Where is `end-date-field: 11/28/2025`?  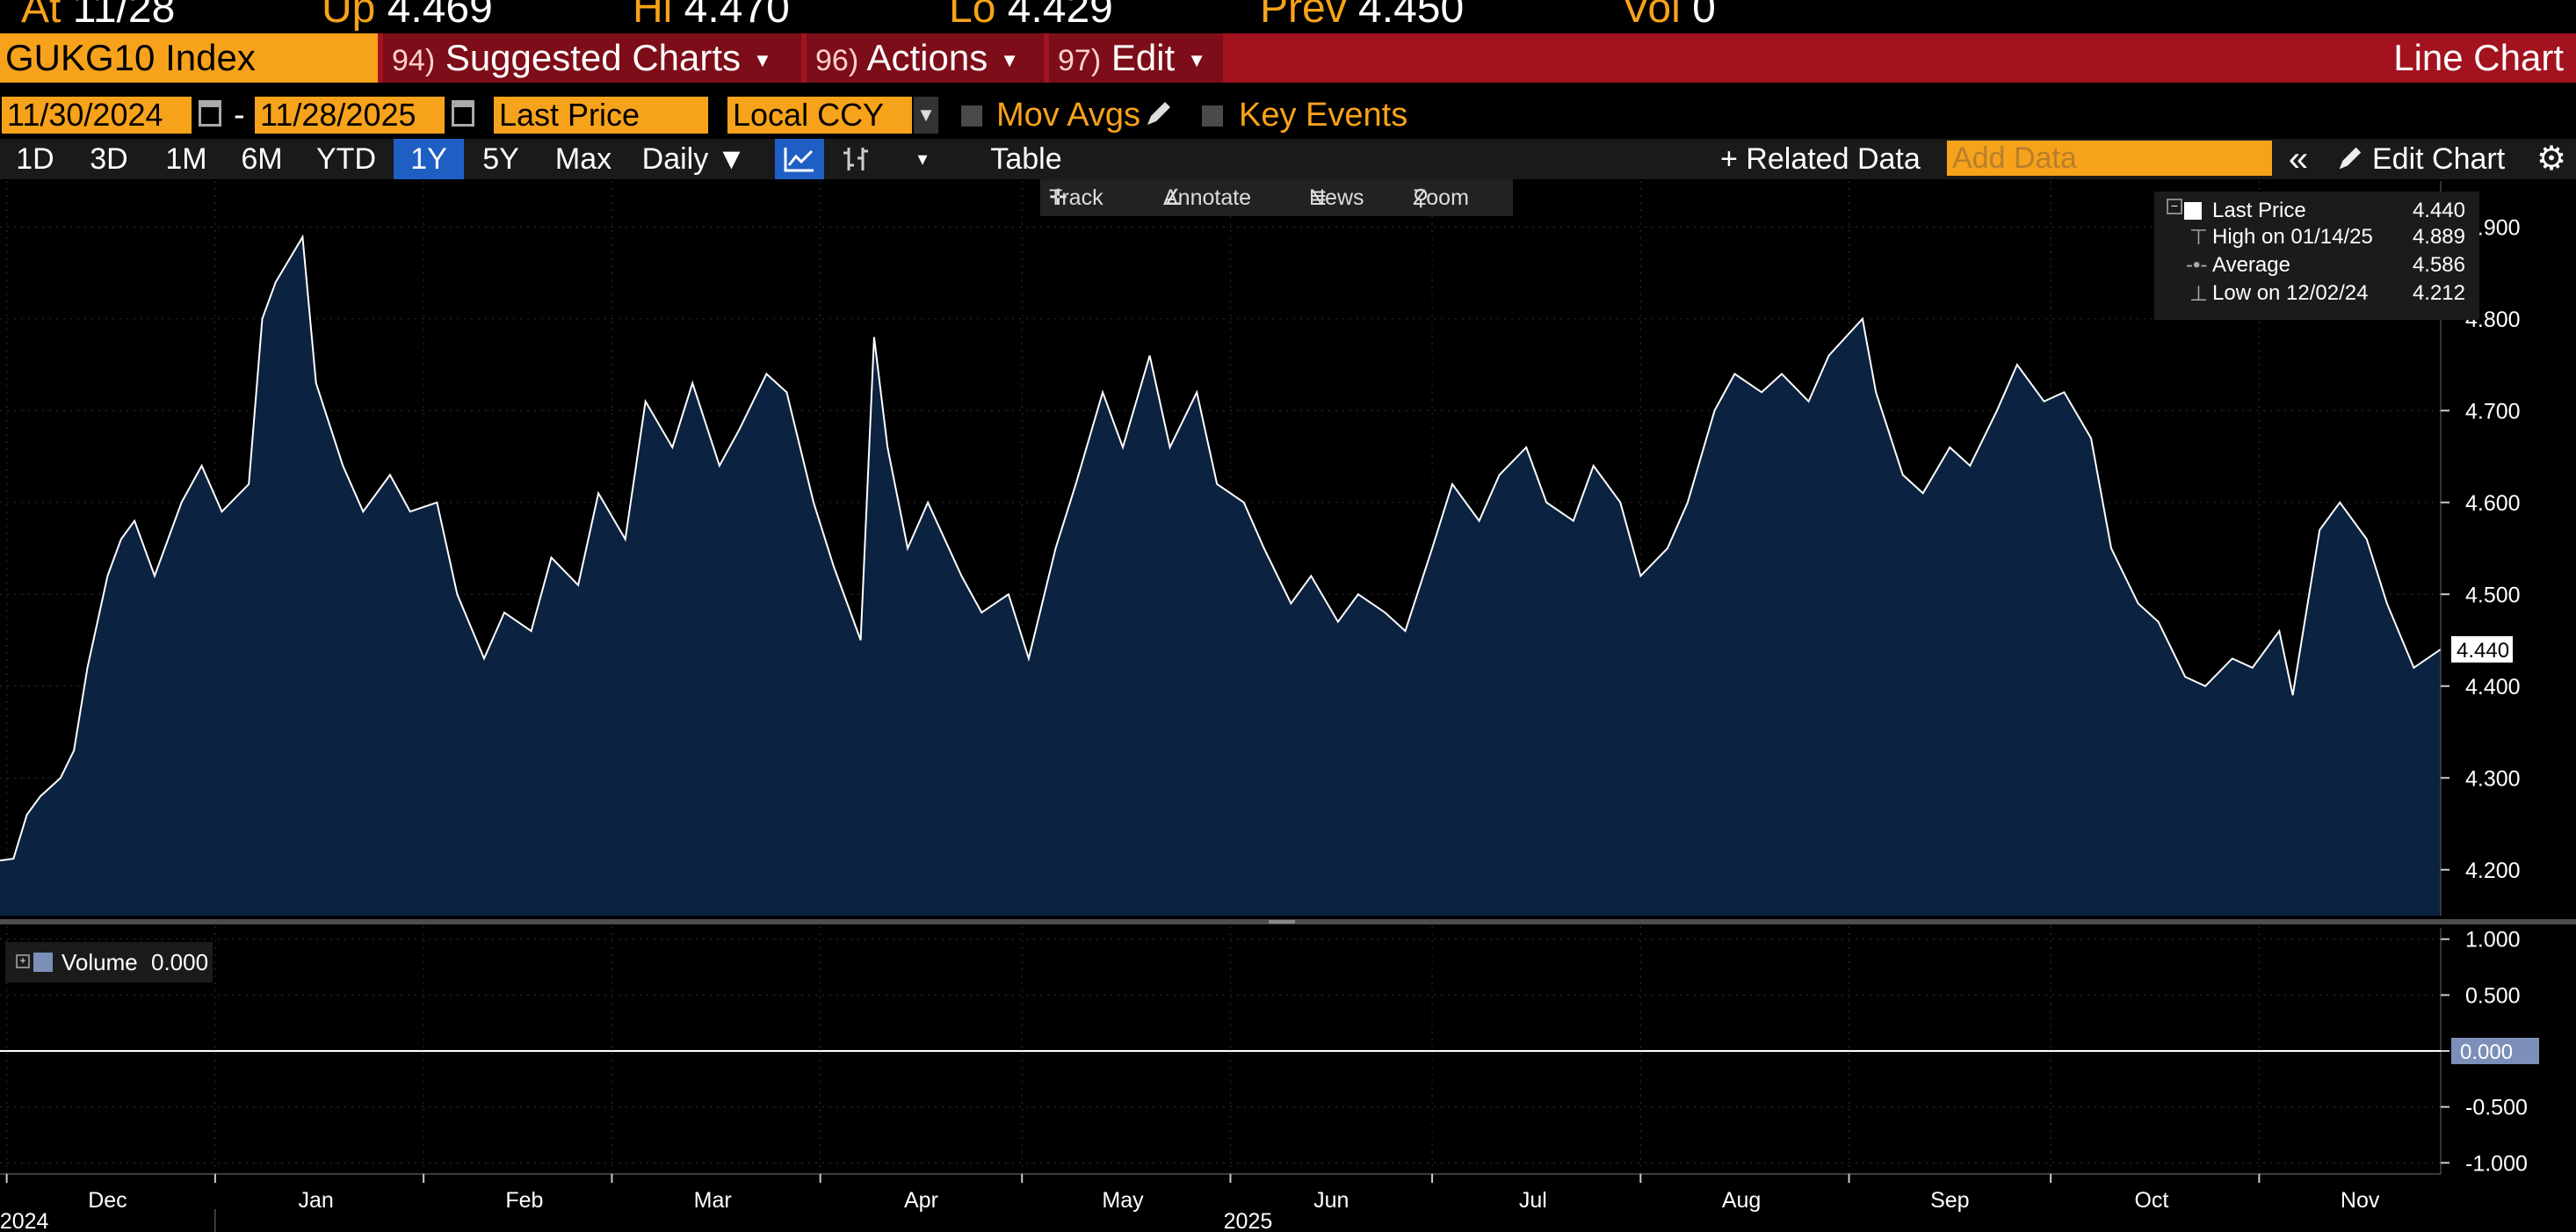
end-date-field: 11/28/2025 is located at coordinates (350, 115).